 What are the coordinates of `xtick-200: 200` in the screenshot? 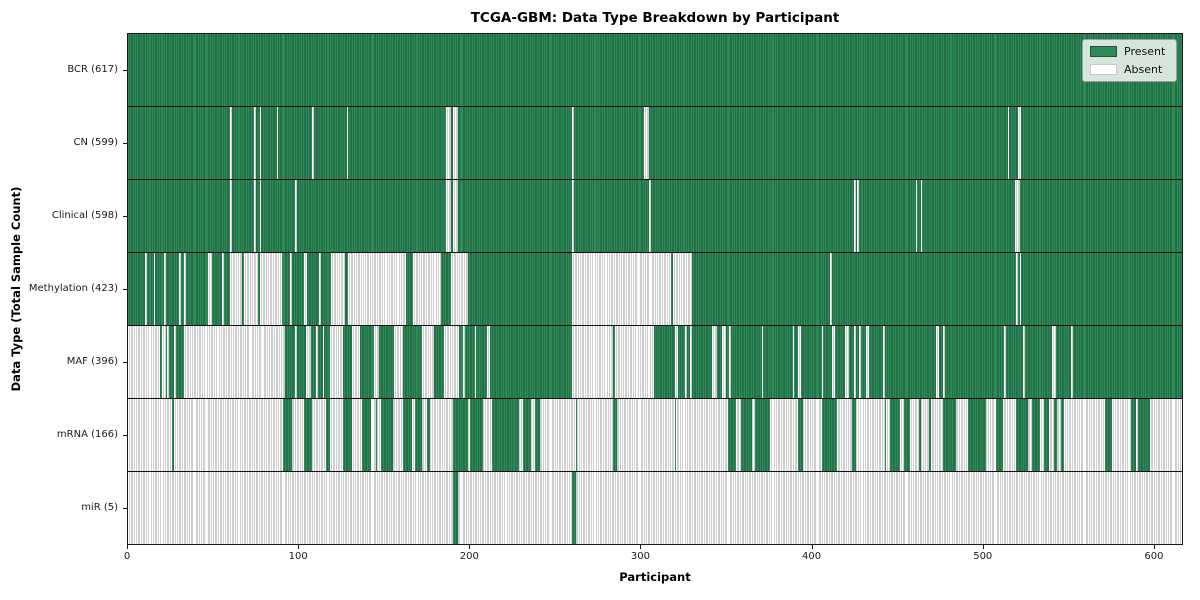 It's located at (469, 556).